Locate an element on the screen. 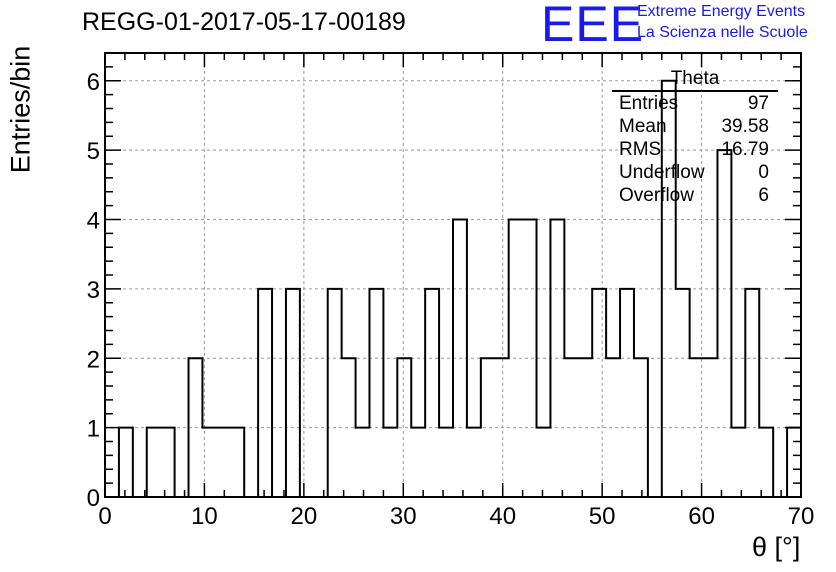 The height and width of the screenshot is (572, 836). x-tick-label: 0 is located at coordinates (104, 516).